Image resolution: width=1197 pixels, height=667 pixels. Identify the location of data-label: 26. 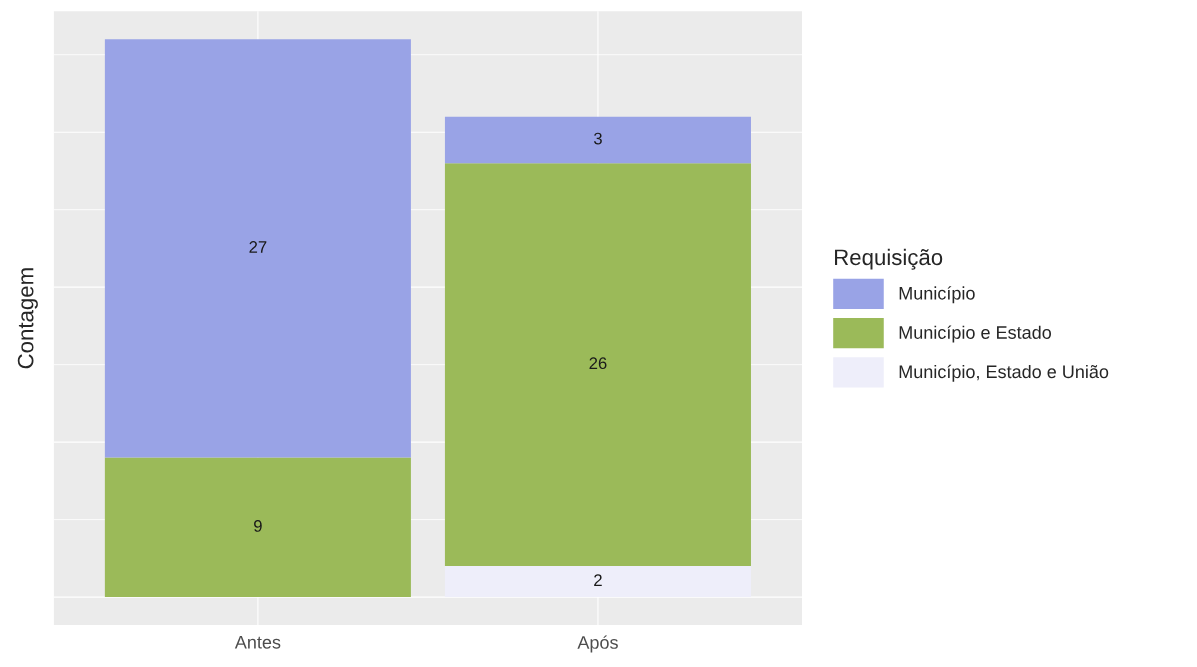
(598, 363).